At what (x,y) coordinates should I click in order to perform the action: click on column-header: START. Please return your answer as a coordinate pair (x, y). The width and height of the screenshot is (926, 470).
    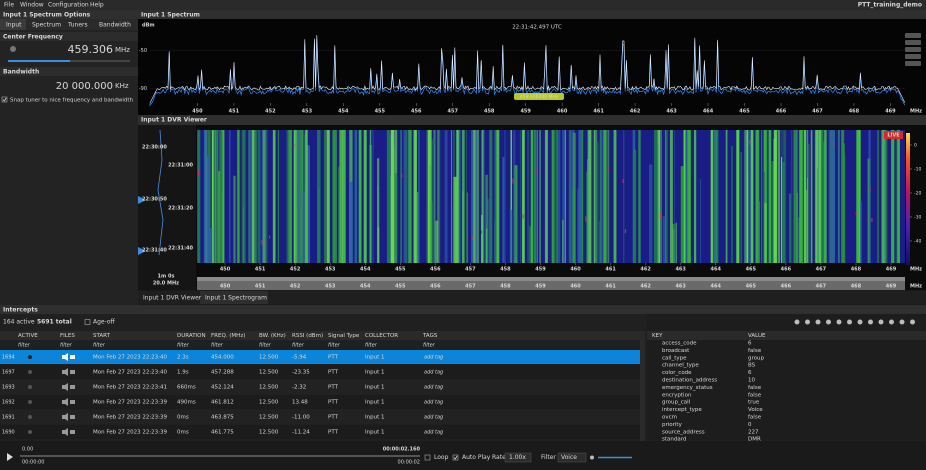
    Looking at the image, I should click on (102, 336).